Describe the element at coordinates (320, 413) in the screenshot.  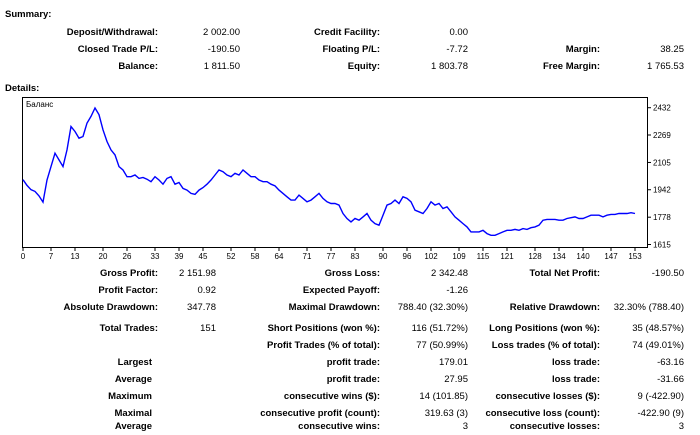
I see `maximal-consecutive-profit-label: consecutive profit (count):` at that location.